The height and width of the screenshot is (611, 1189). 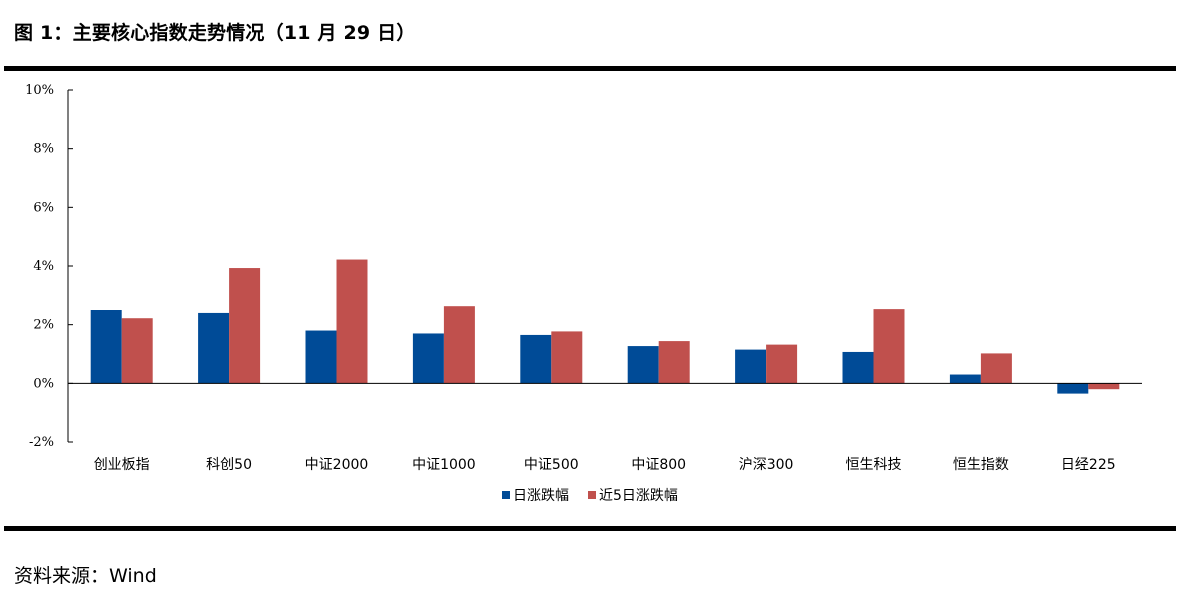 I want to click on legend-swatch-five-day, so click(x=592, y=495).